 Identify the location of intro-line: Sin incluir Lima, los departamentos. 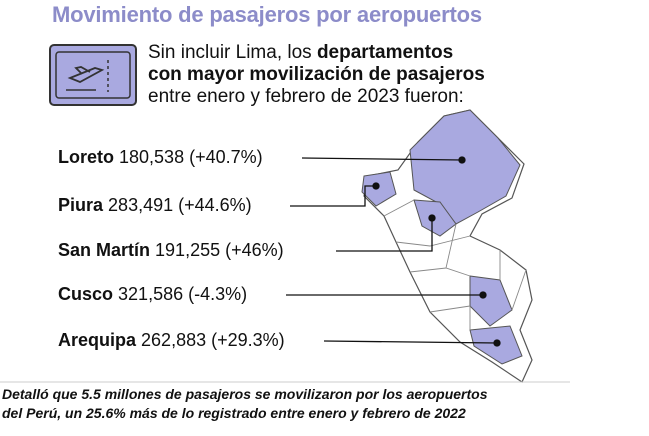
(316, 53).